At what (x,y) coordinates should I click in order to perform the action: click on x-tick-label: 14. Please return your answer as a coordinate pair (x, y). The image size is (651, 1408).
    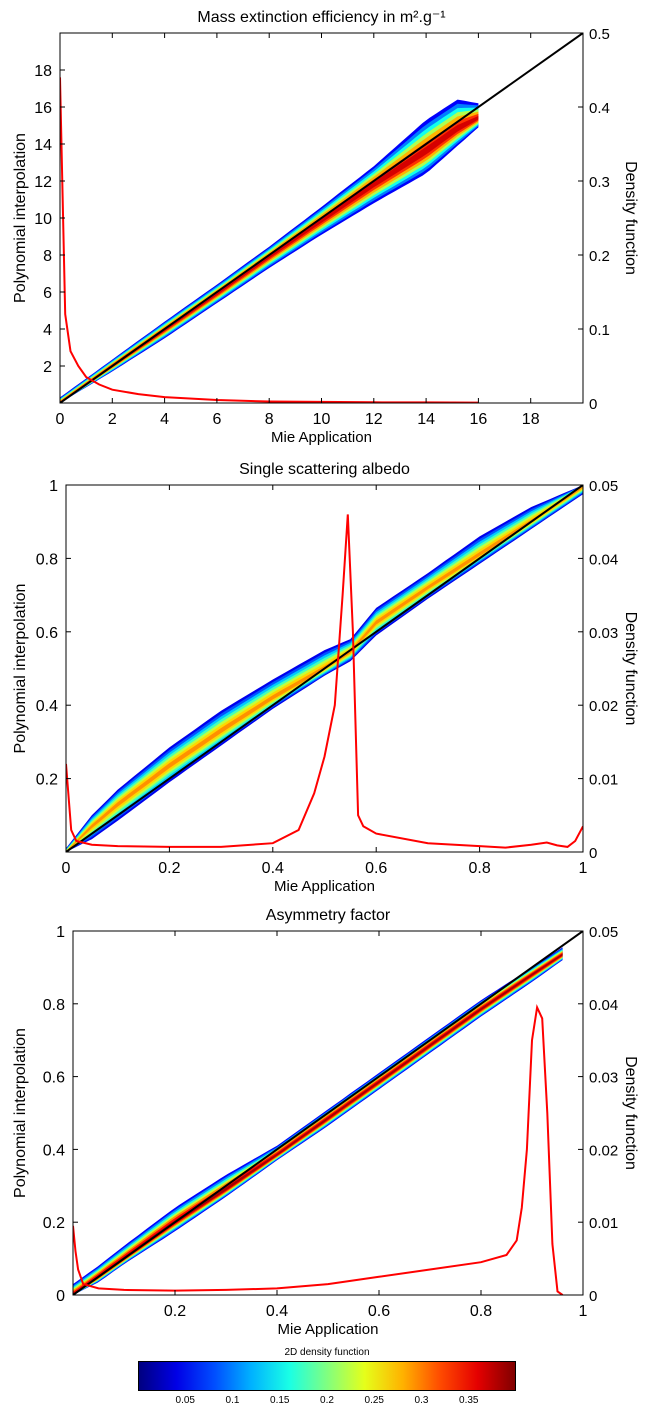
    Looking at the image, I should click on (426, 419).